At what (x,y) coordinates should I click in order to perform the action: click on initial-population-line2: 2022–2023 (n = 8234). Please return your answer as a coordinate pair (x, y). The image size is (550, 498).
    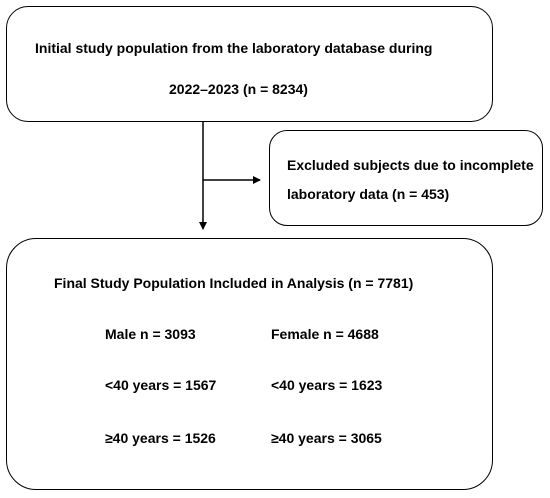
    Looking at the image, I should click on (238, 89).